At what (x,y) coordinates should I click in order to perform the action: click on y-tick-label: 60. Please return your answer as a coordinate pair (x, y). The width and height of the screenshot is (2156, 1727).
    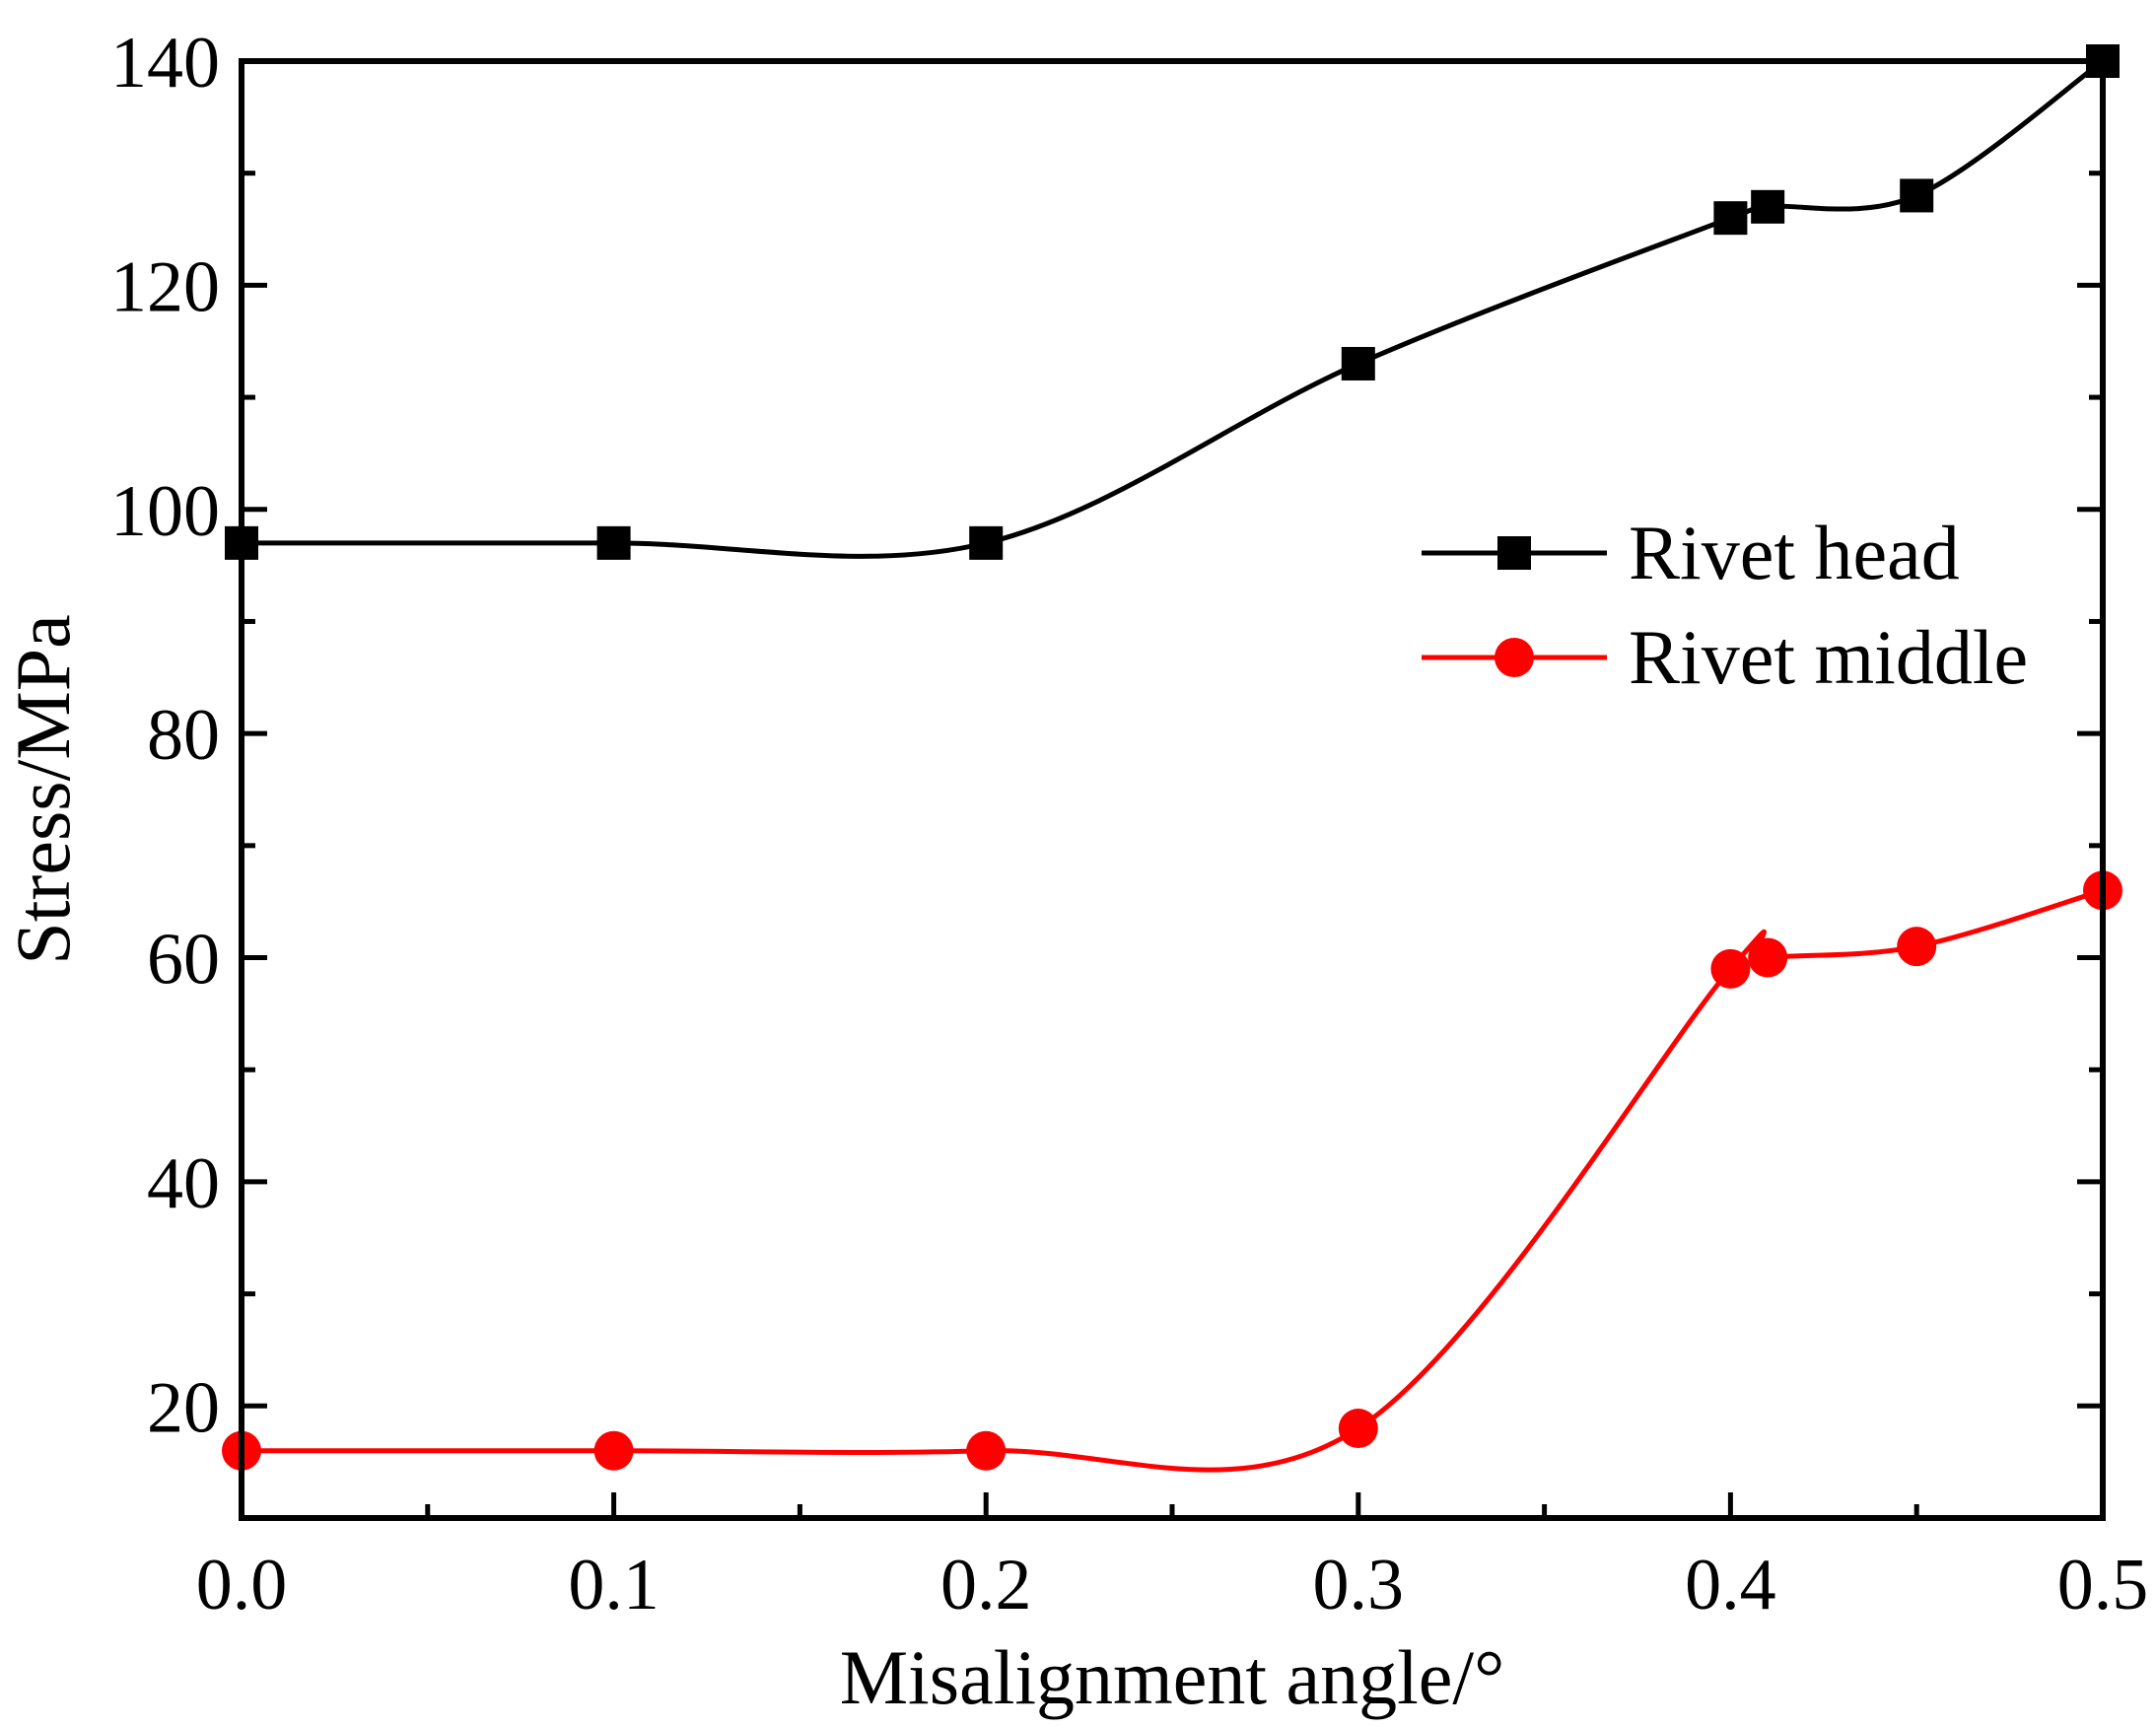
    Looking at the image, I should click on (183, 960).